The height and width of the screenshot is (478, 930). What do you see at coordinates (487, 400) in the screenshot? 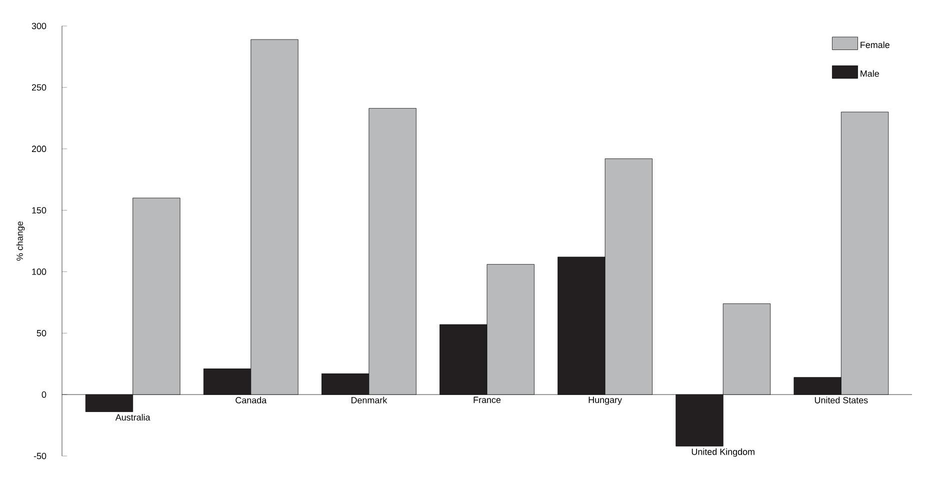
I see `x-tick-label: France` at bounding box center [487, 400].